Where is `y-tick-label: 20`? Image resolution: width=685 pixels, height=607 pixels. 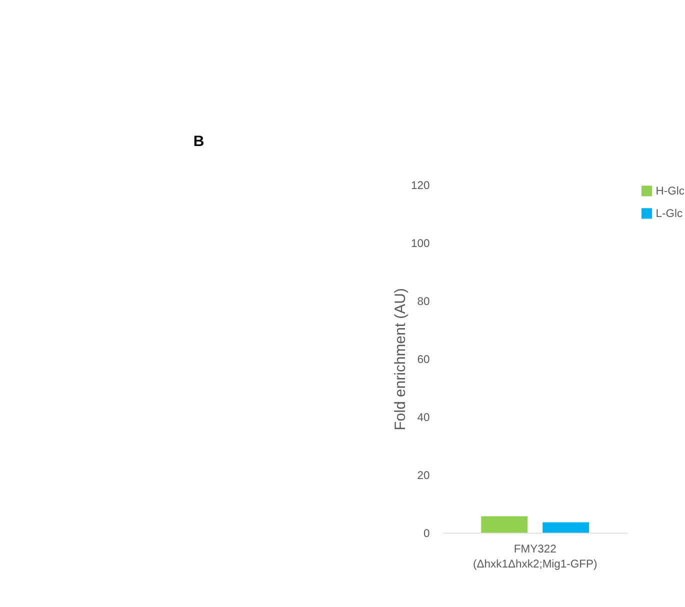 y-tick-label: 20 is located at coordinates (423, 476).